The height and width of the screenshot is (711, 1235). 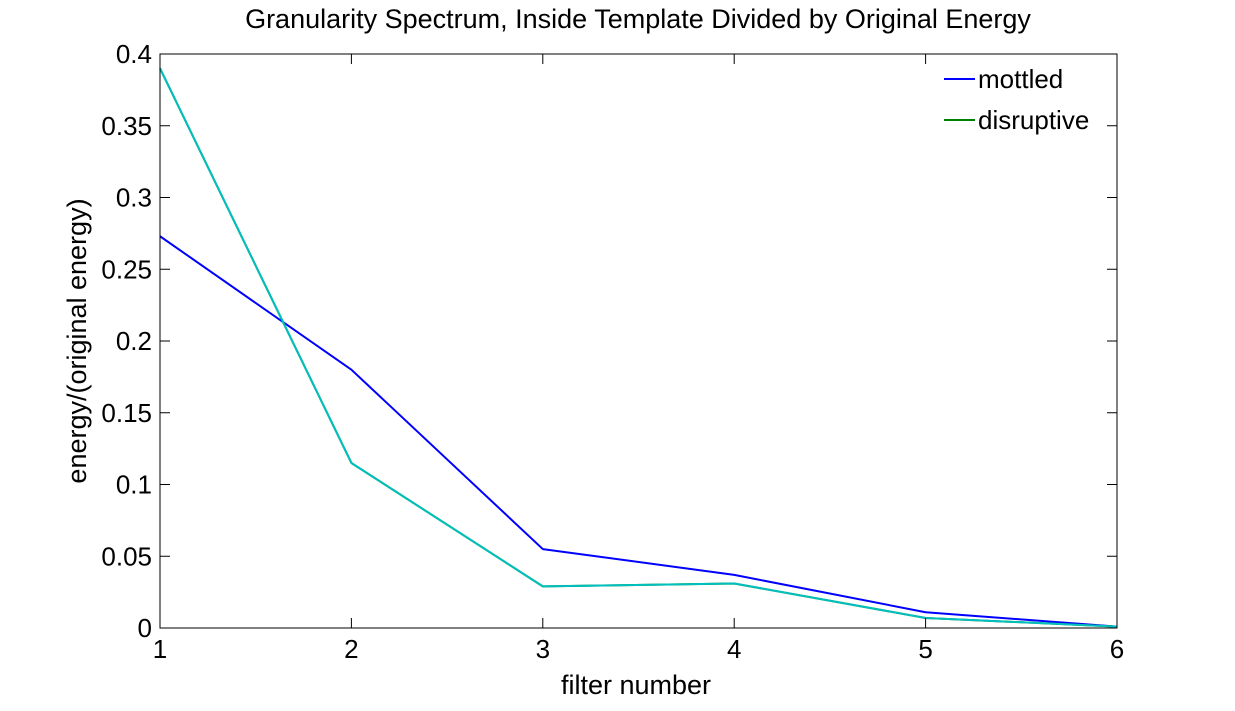 What do you see at coordinates (543, 649) in the screenshot?
I see `x-tick-label: 3` at bounding box center [543, 649].